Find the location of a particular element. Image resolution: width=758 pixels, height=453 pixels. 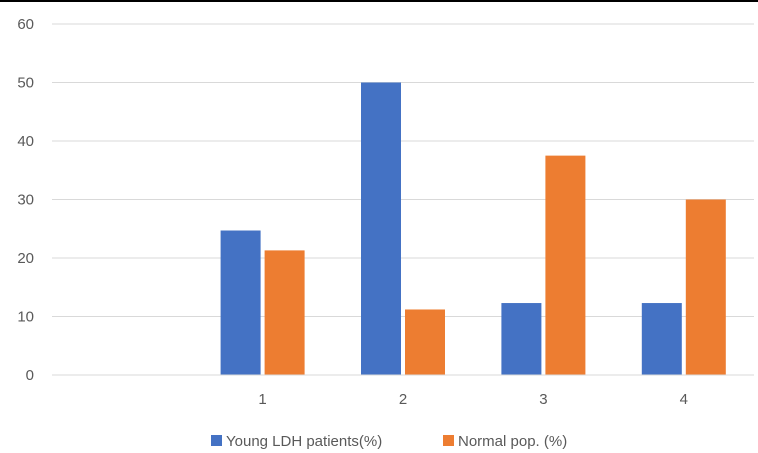

x-axis-ticks: 1 2 3 4 is located at coordinates (473, 399).